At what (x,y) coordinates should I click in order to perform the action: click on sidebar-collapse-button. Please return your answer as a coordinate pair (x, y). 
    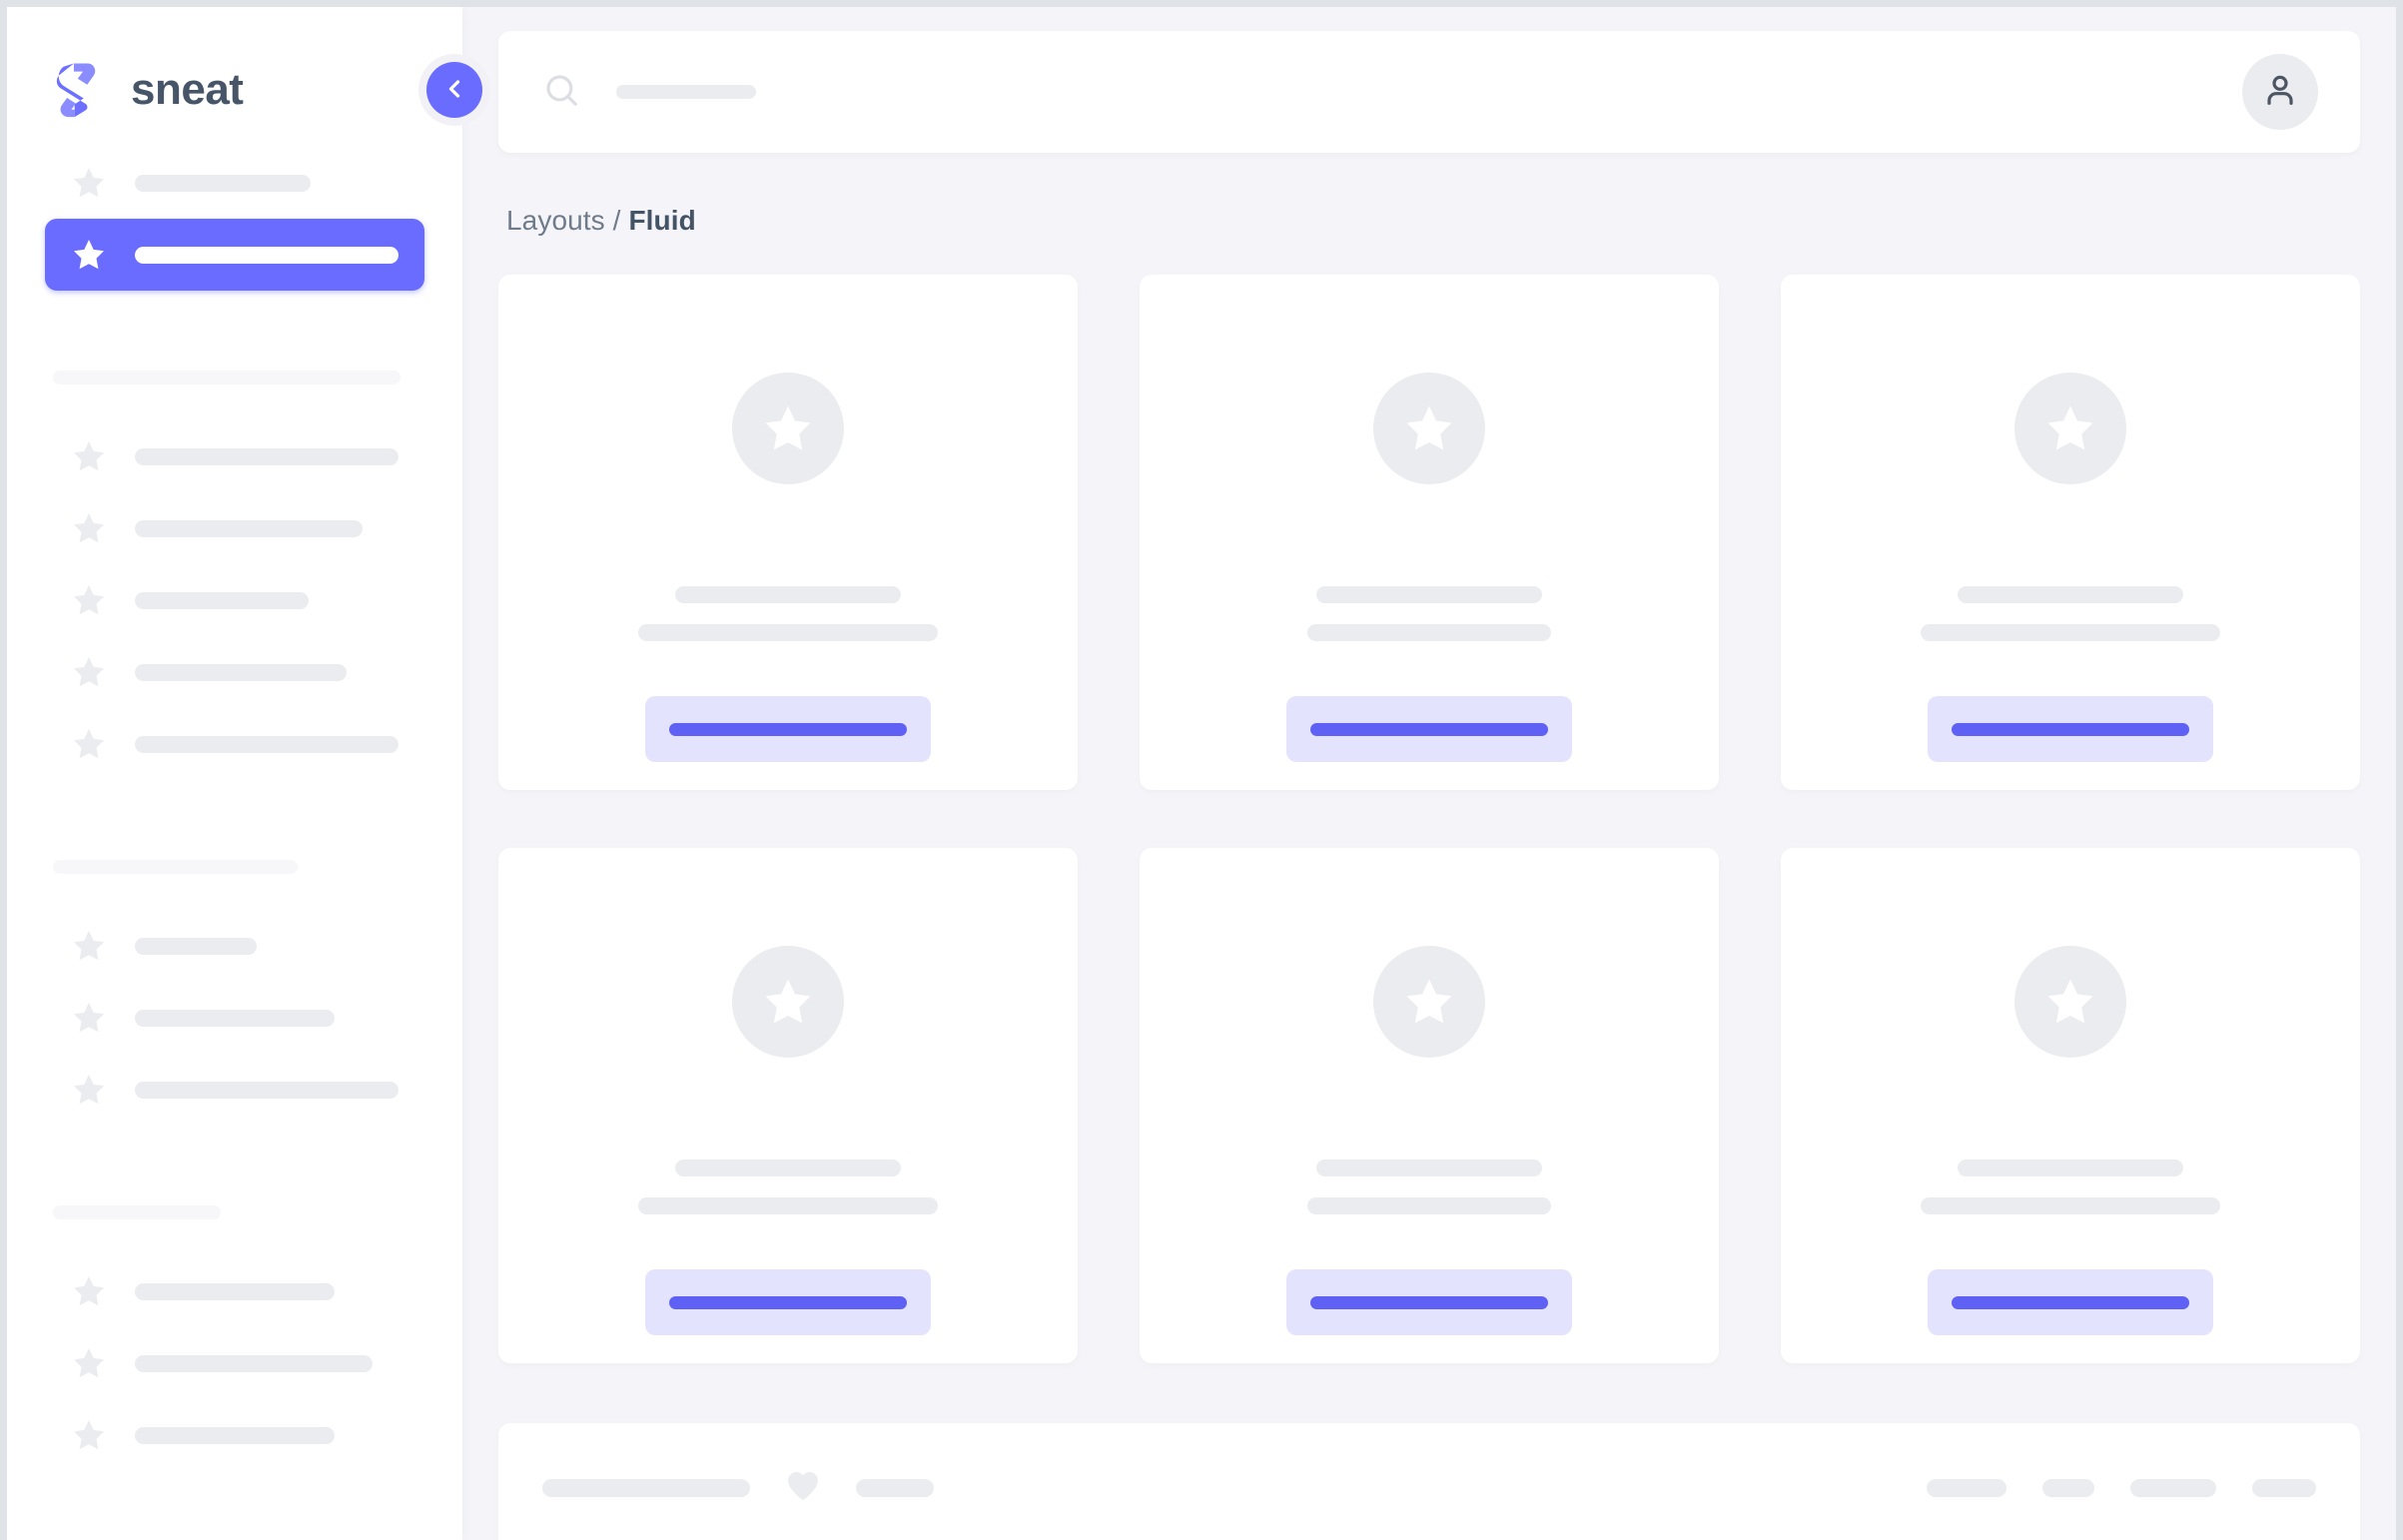
    Looking at the image, I should click on (454, 90).